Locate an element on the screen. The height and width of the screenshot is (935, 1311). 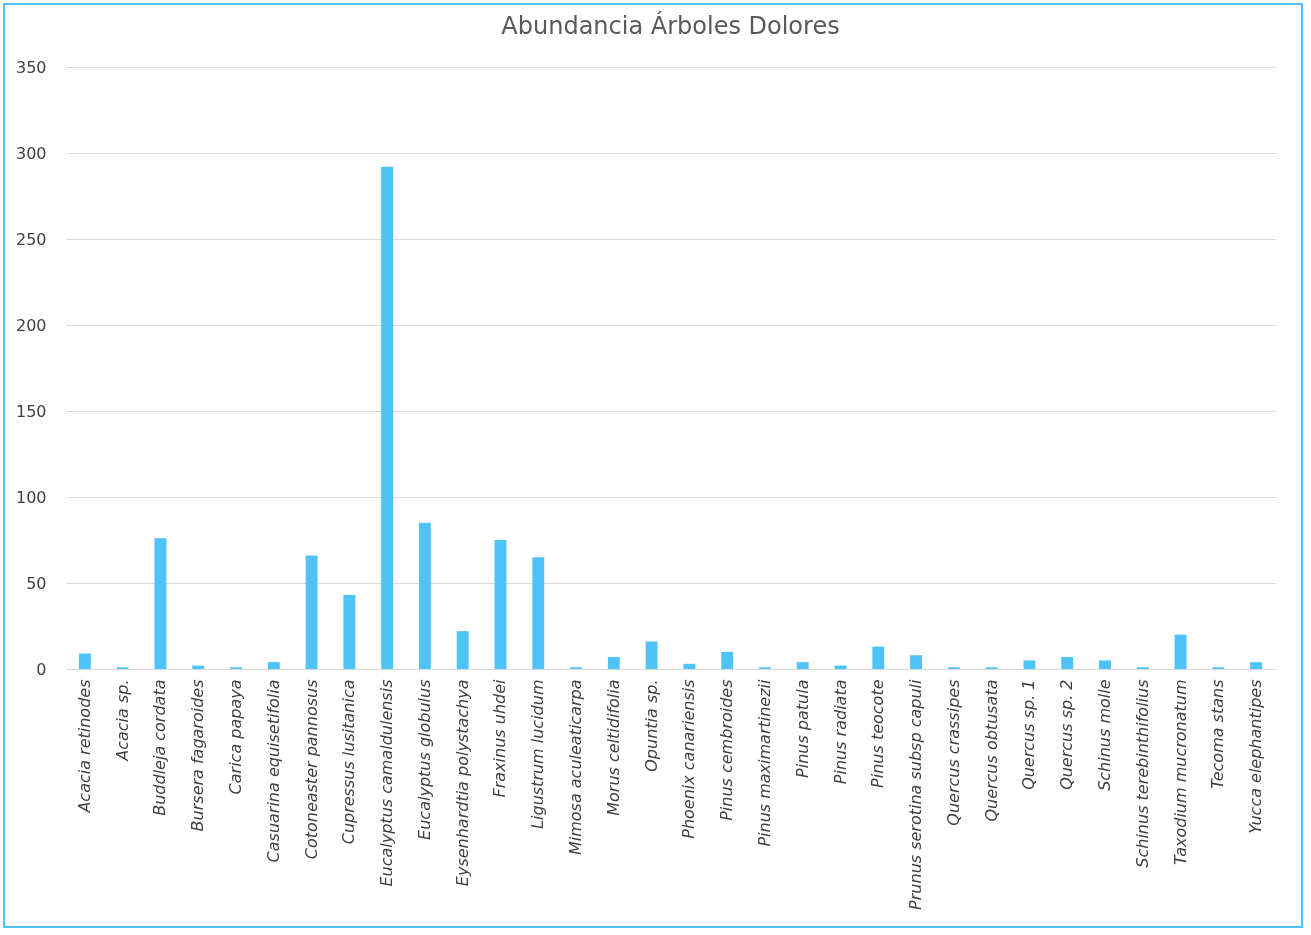
y-tick-label: 350 is located at coordinates (31, 67).